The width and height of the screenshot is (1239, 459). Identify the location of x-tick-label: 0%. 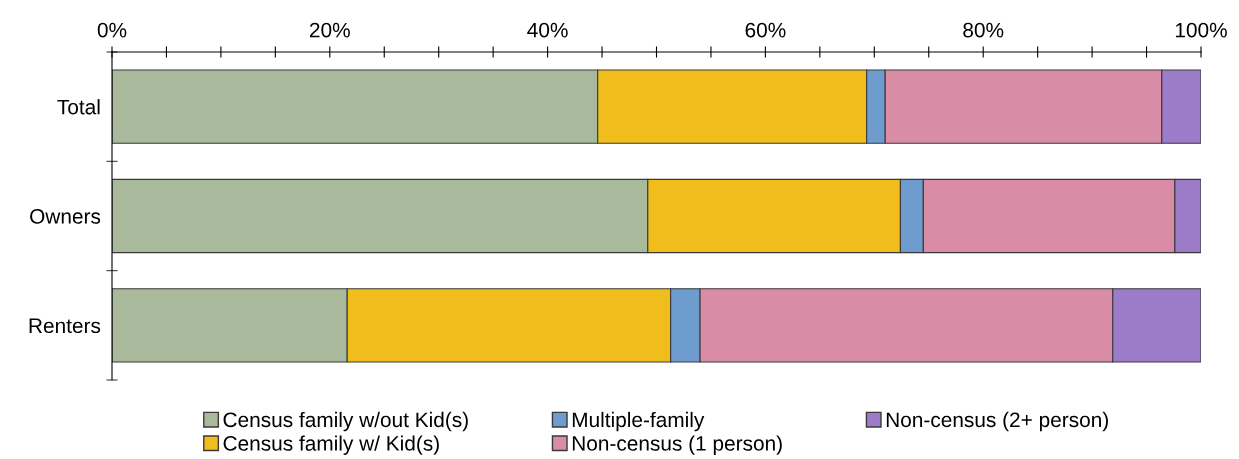
(112, 30).